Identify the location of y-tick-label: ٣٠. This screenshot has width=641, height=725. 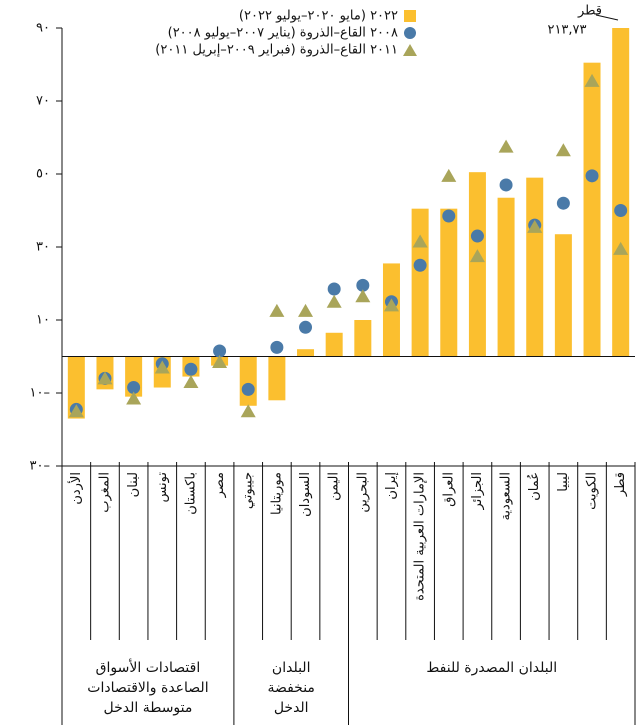
(43, 247).